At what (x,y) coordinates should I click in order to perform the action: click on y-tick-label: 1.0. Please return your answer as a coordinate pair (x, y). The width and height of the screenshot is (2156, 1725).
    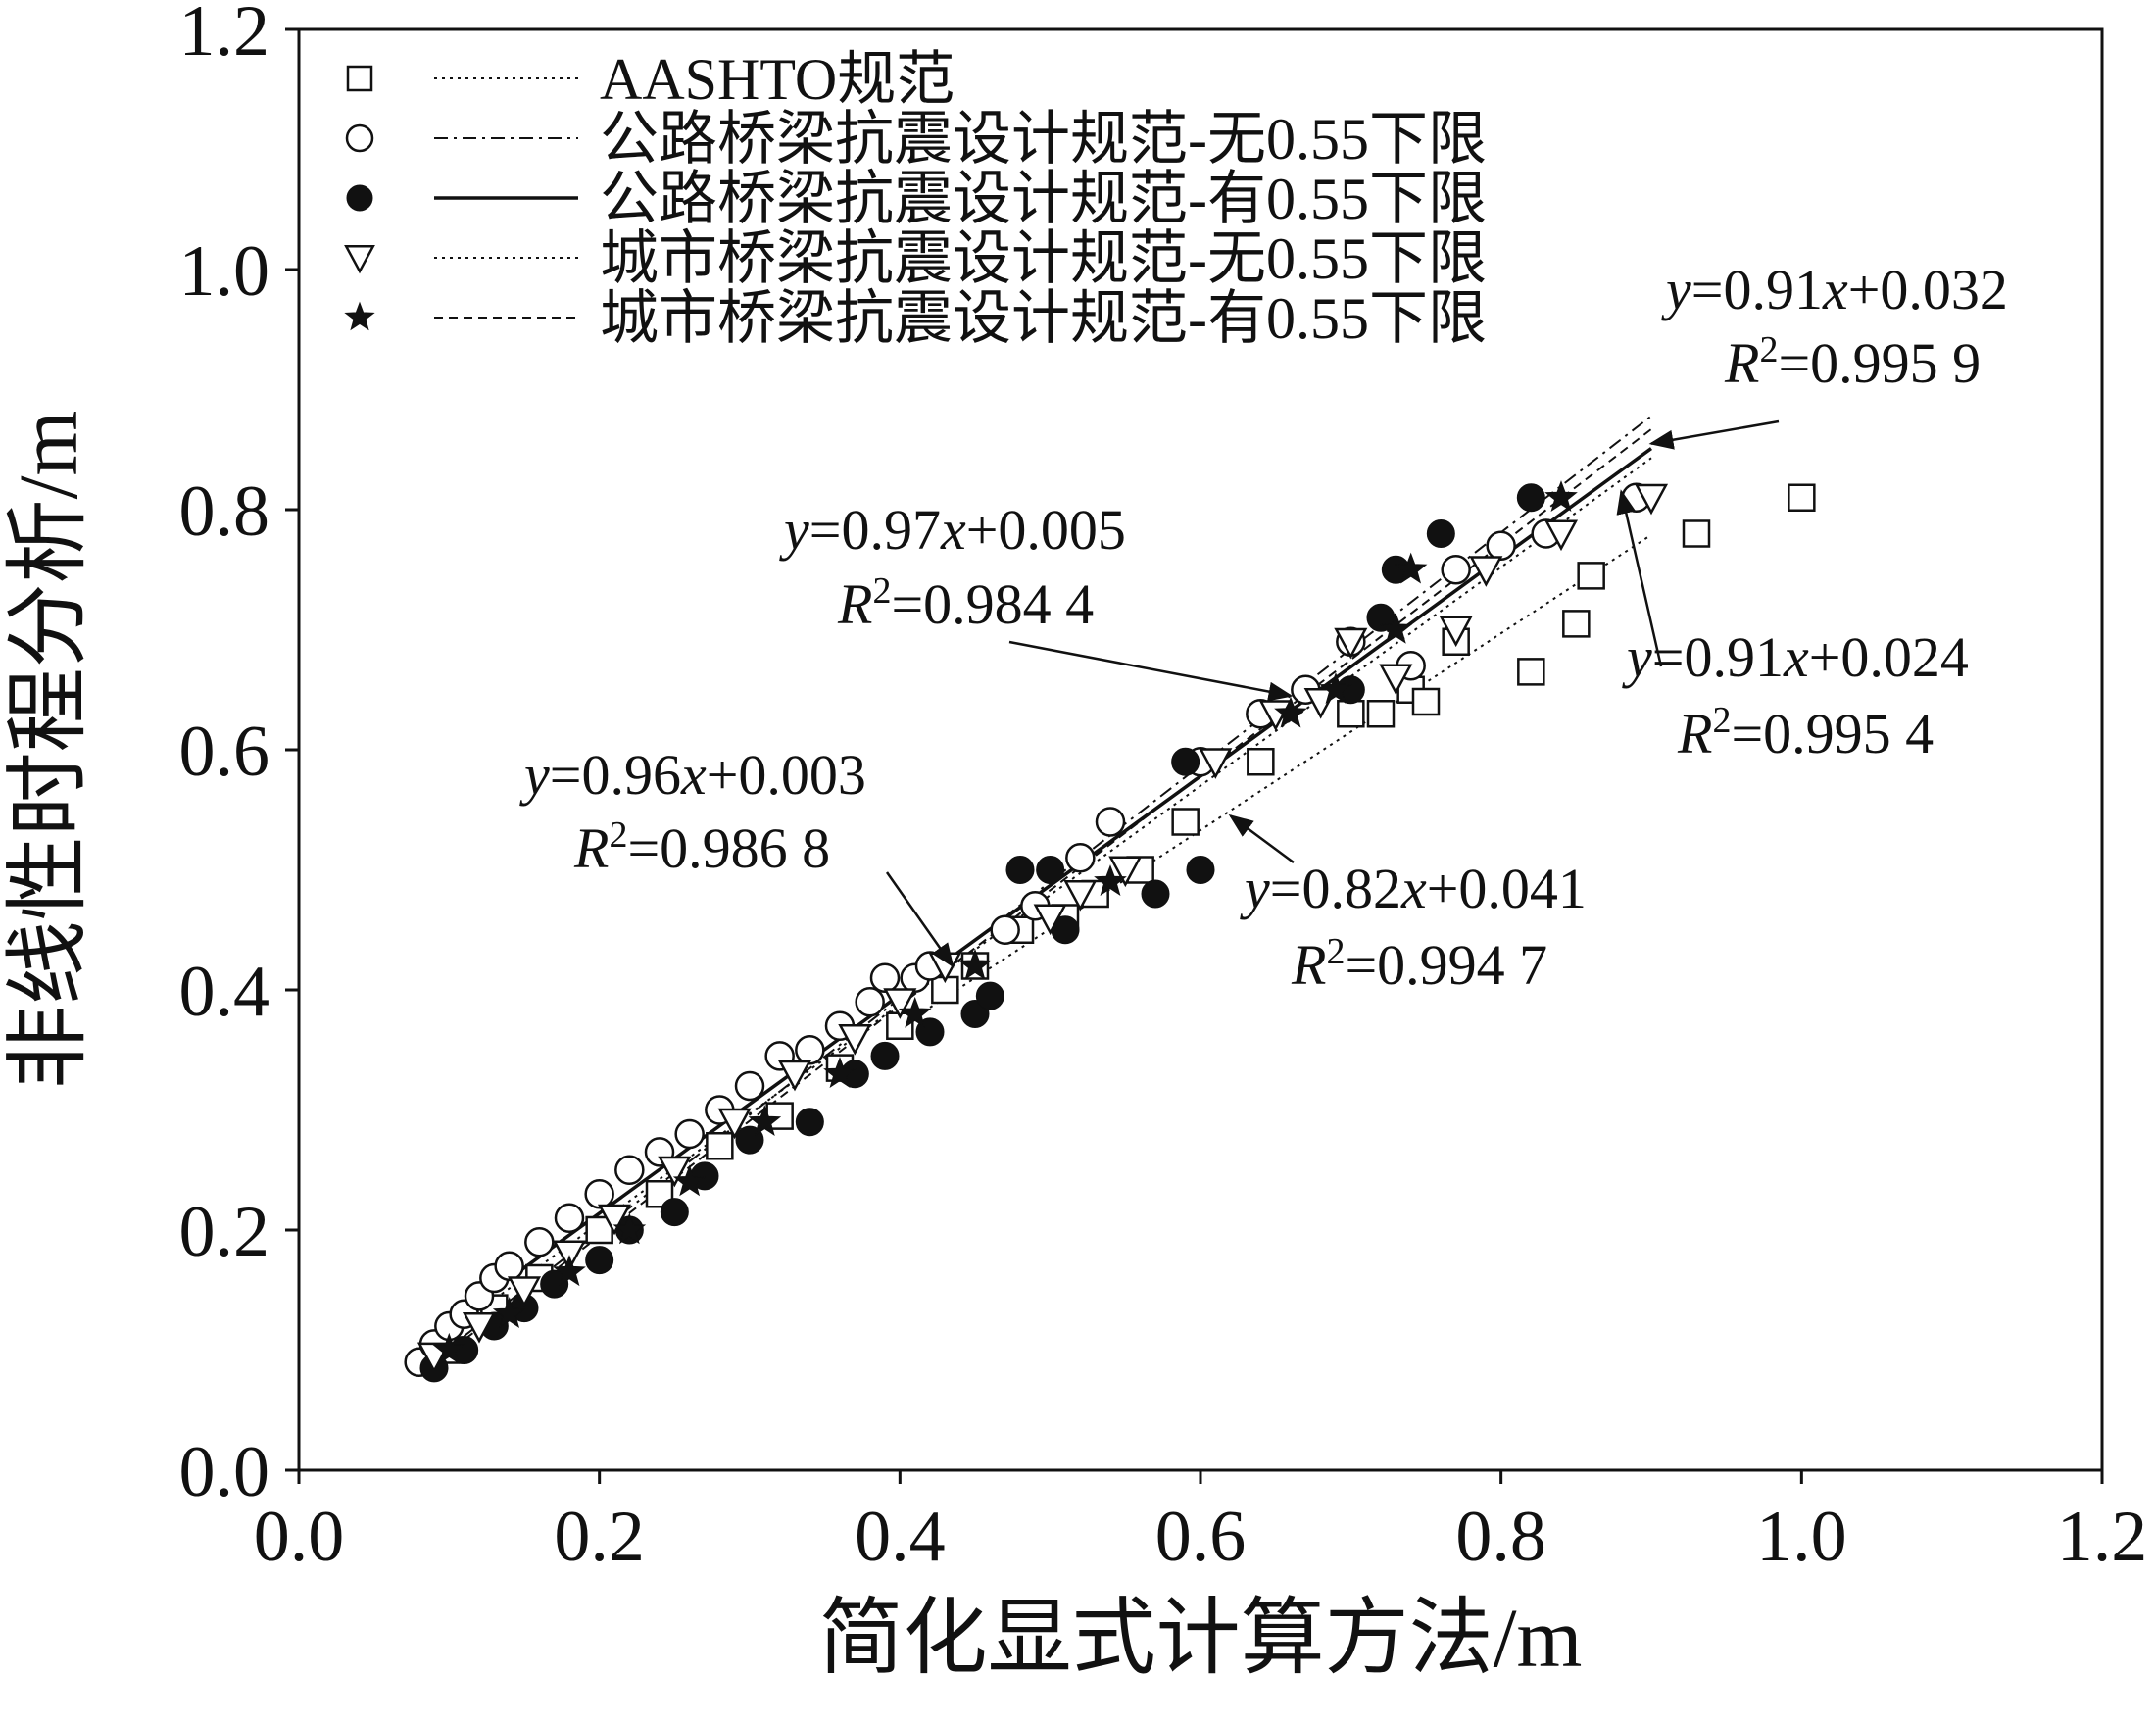
    Looking at the image, I should click on (224, 271).